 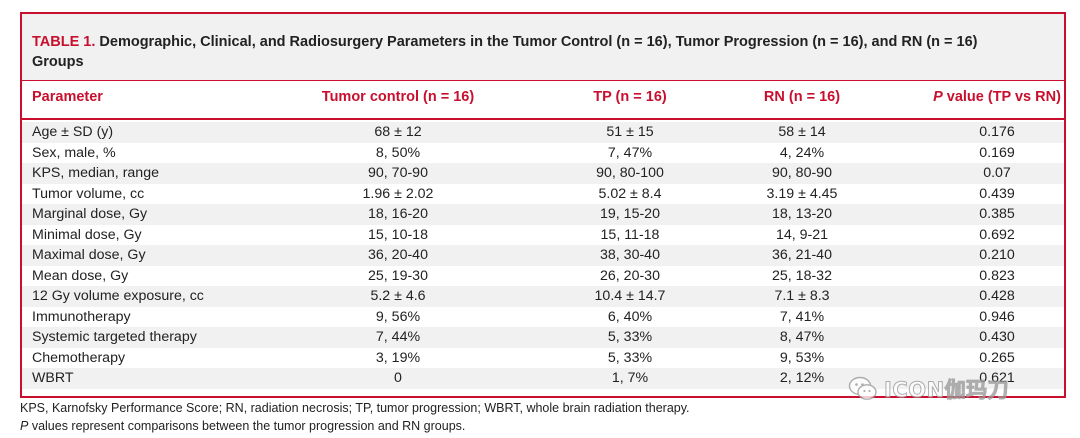 I want to click on cell-p-value: 0.210, so click(x=997, y=255).